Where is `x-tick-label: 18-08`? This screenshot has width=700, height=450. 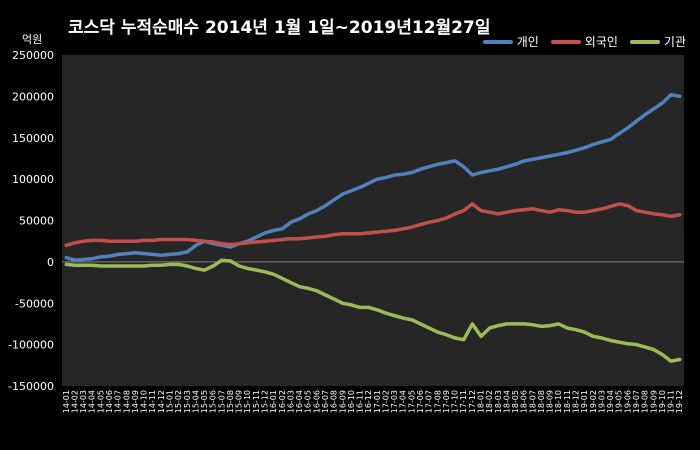
x-tick-label: 18-08 is located at coordinates (541, 401).